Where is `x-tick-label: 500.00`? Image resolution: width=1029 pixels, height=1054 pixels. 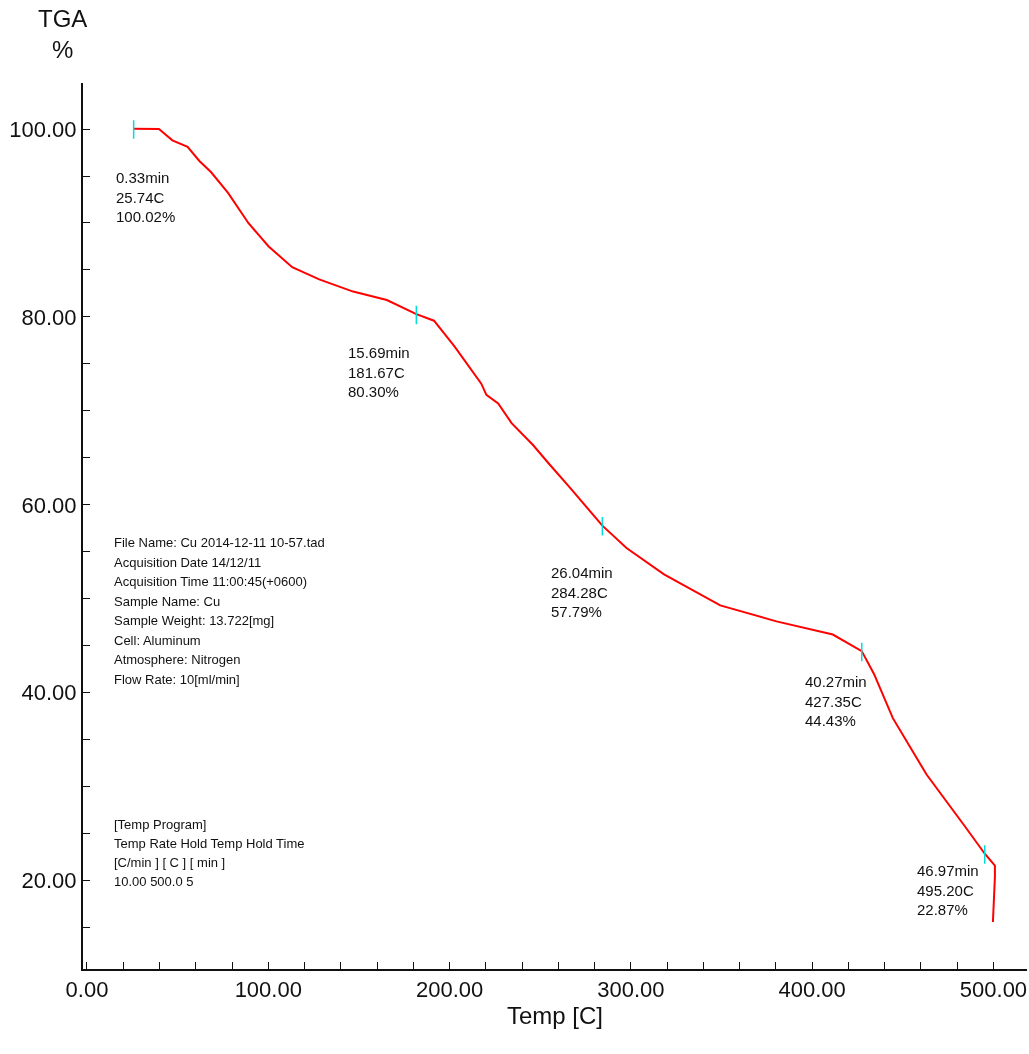 x-tick-label: 500.00 is located at coordinates (993, 990).